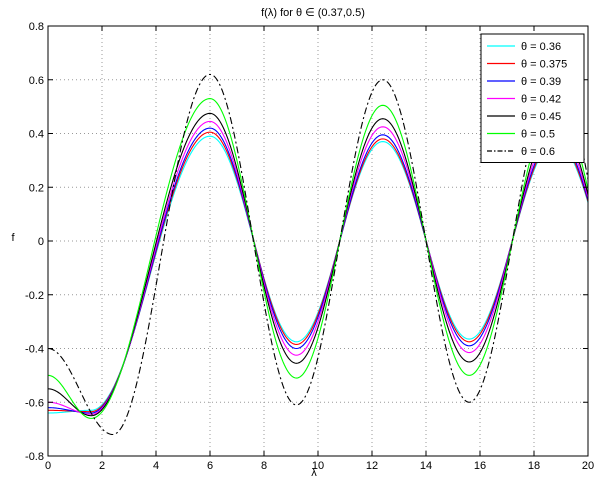 This screenshot has width=594, height=485. I want to click on x-tick-label: 12, so click(372, 466).